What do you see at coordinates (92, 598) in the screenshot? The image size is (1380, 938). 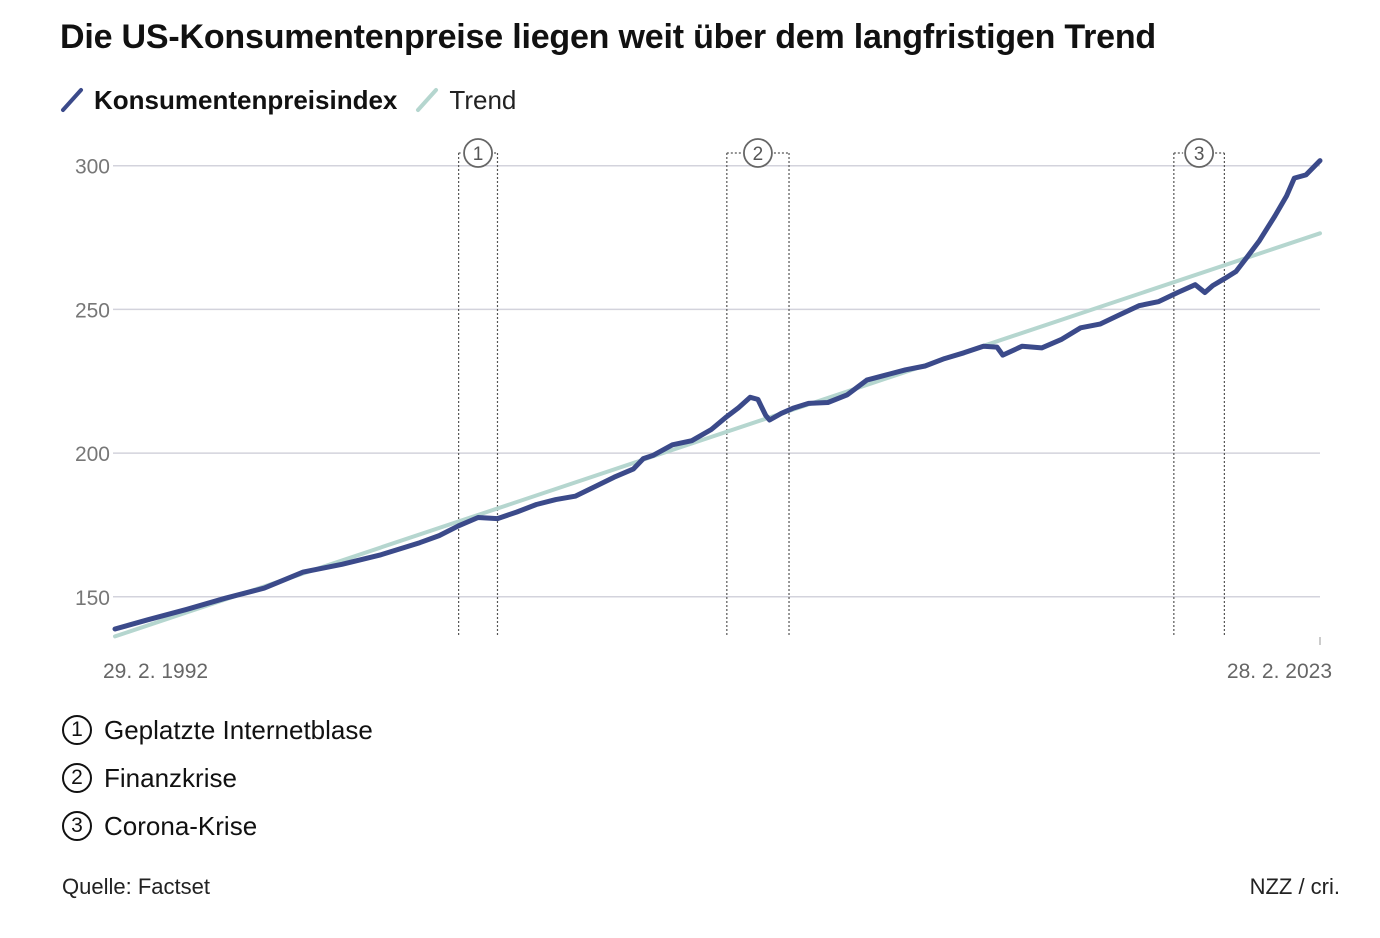 I see `y-tick-label-150: 150` at bounding box center [92, 598].